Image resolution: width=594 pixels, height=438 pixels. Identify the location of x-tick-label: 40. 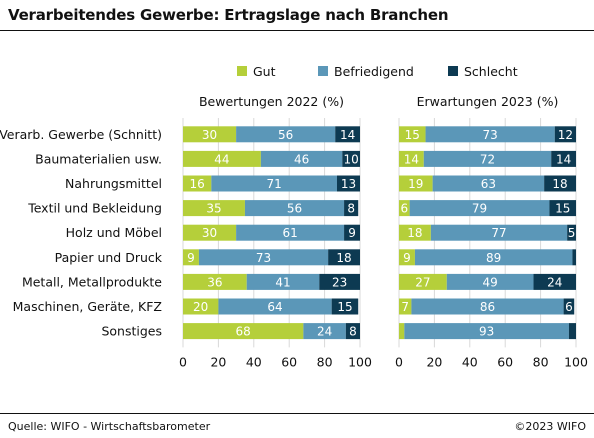
(470, 361).